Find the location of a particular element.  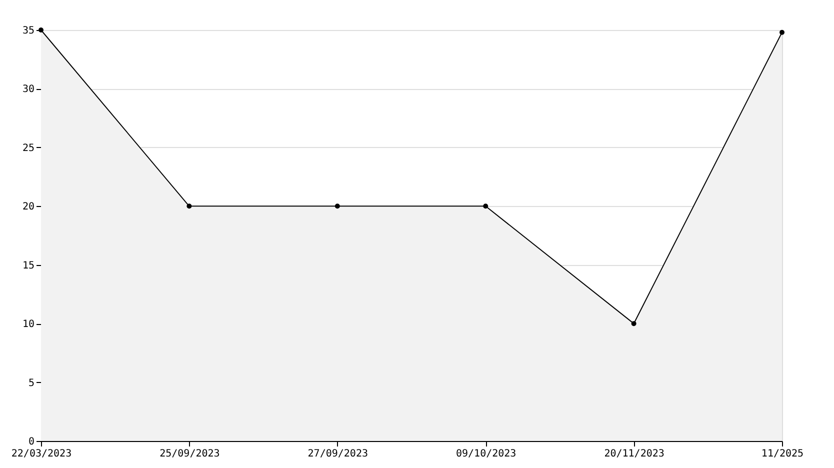

y-tick-label: 0 is located at coordinates (31, 442).